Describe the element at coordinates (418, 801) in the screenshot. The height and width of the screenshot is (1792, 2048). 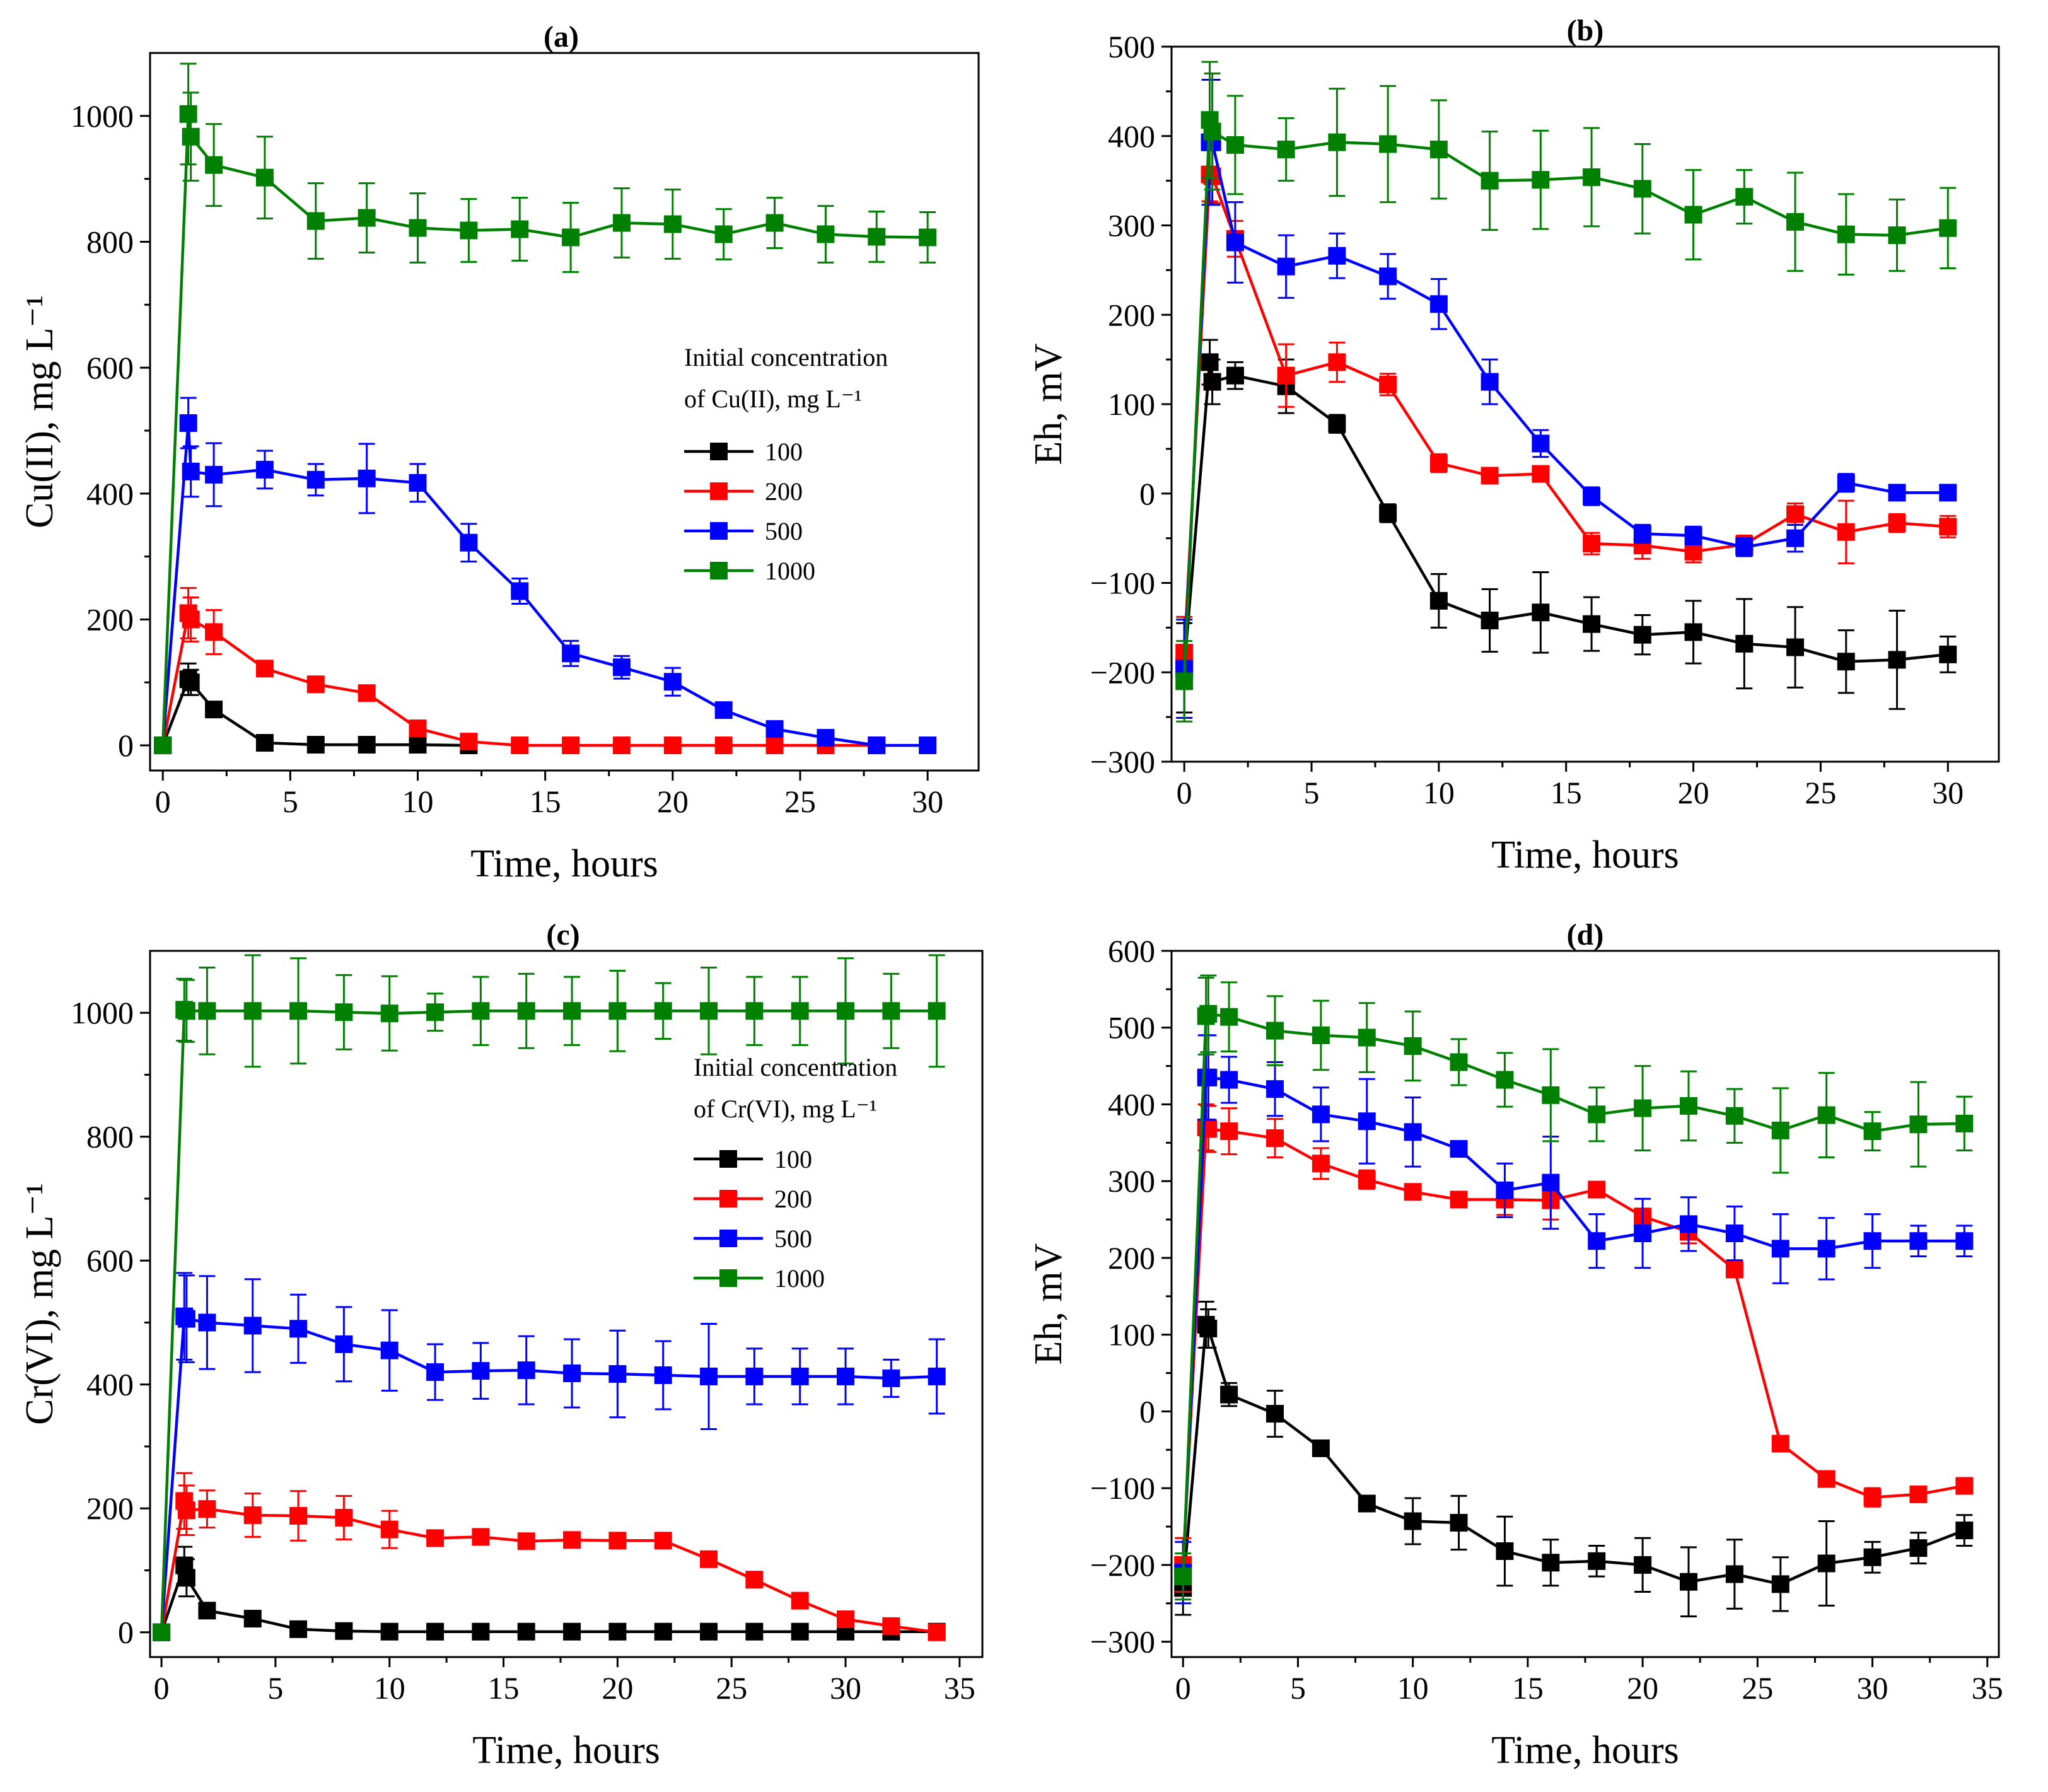
I see `x-tick-label: 10` at that location.